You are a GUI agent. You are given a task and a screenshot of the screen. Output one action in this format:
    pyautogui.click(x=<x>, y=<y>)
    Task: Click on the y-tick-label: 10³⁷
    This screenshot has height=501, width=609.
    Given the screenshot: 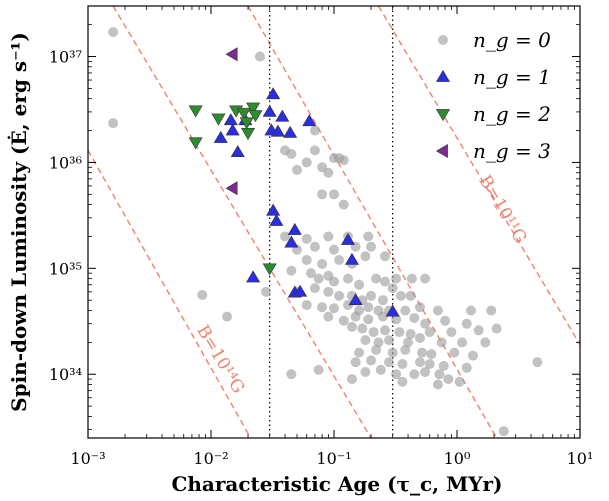 What is the action you would take?
    pyautogui.click(x=65, y=57)
    